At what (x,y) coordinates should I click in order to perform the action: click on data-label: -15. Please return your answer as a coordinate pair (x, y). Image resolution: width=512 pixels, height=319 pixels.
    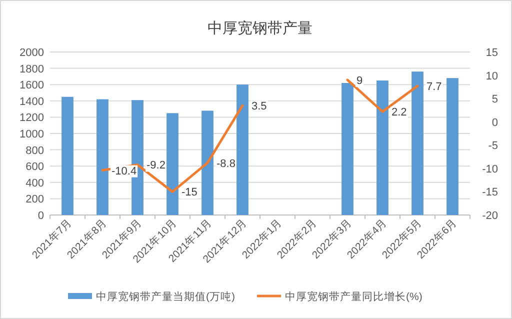
    Looking at the image, I should click on (190, 192).